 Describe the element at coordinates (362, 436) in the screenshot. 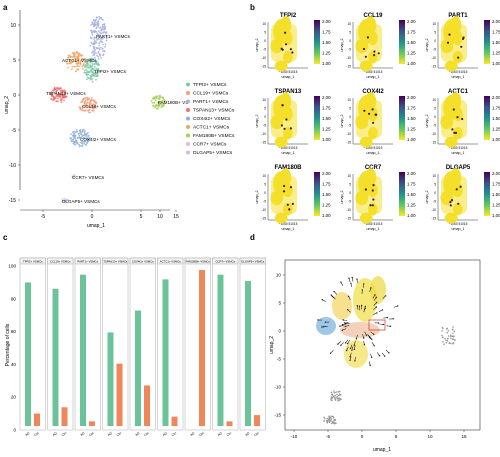

I see `panel-d-xtick-label: 0` at that location.